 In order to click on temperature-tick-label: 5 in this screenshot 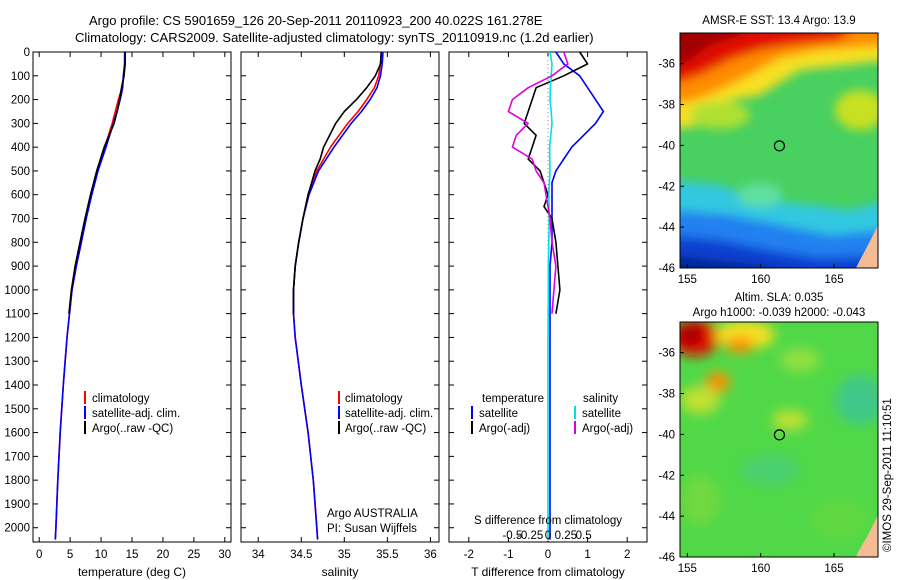, I will do `click(70, 555)`.